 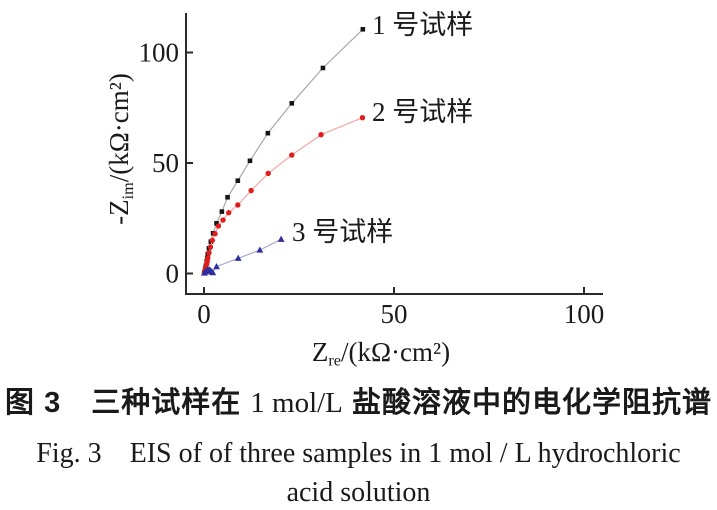 I want to click on x-axis-label-subscript: re, so click(x=334, y=360).